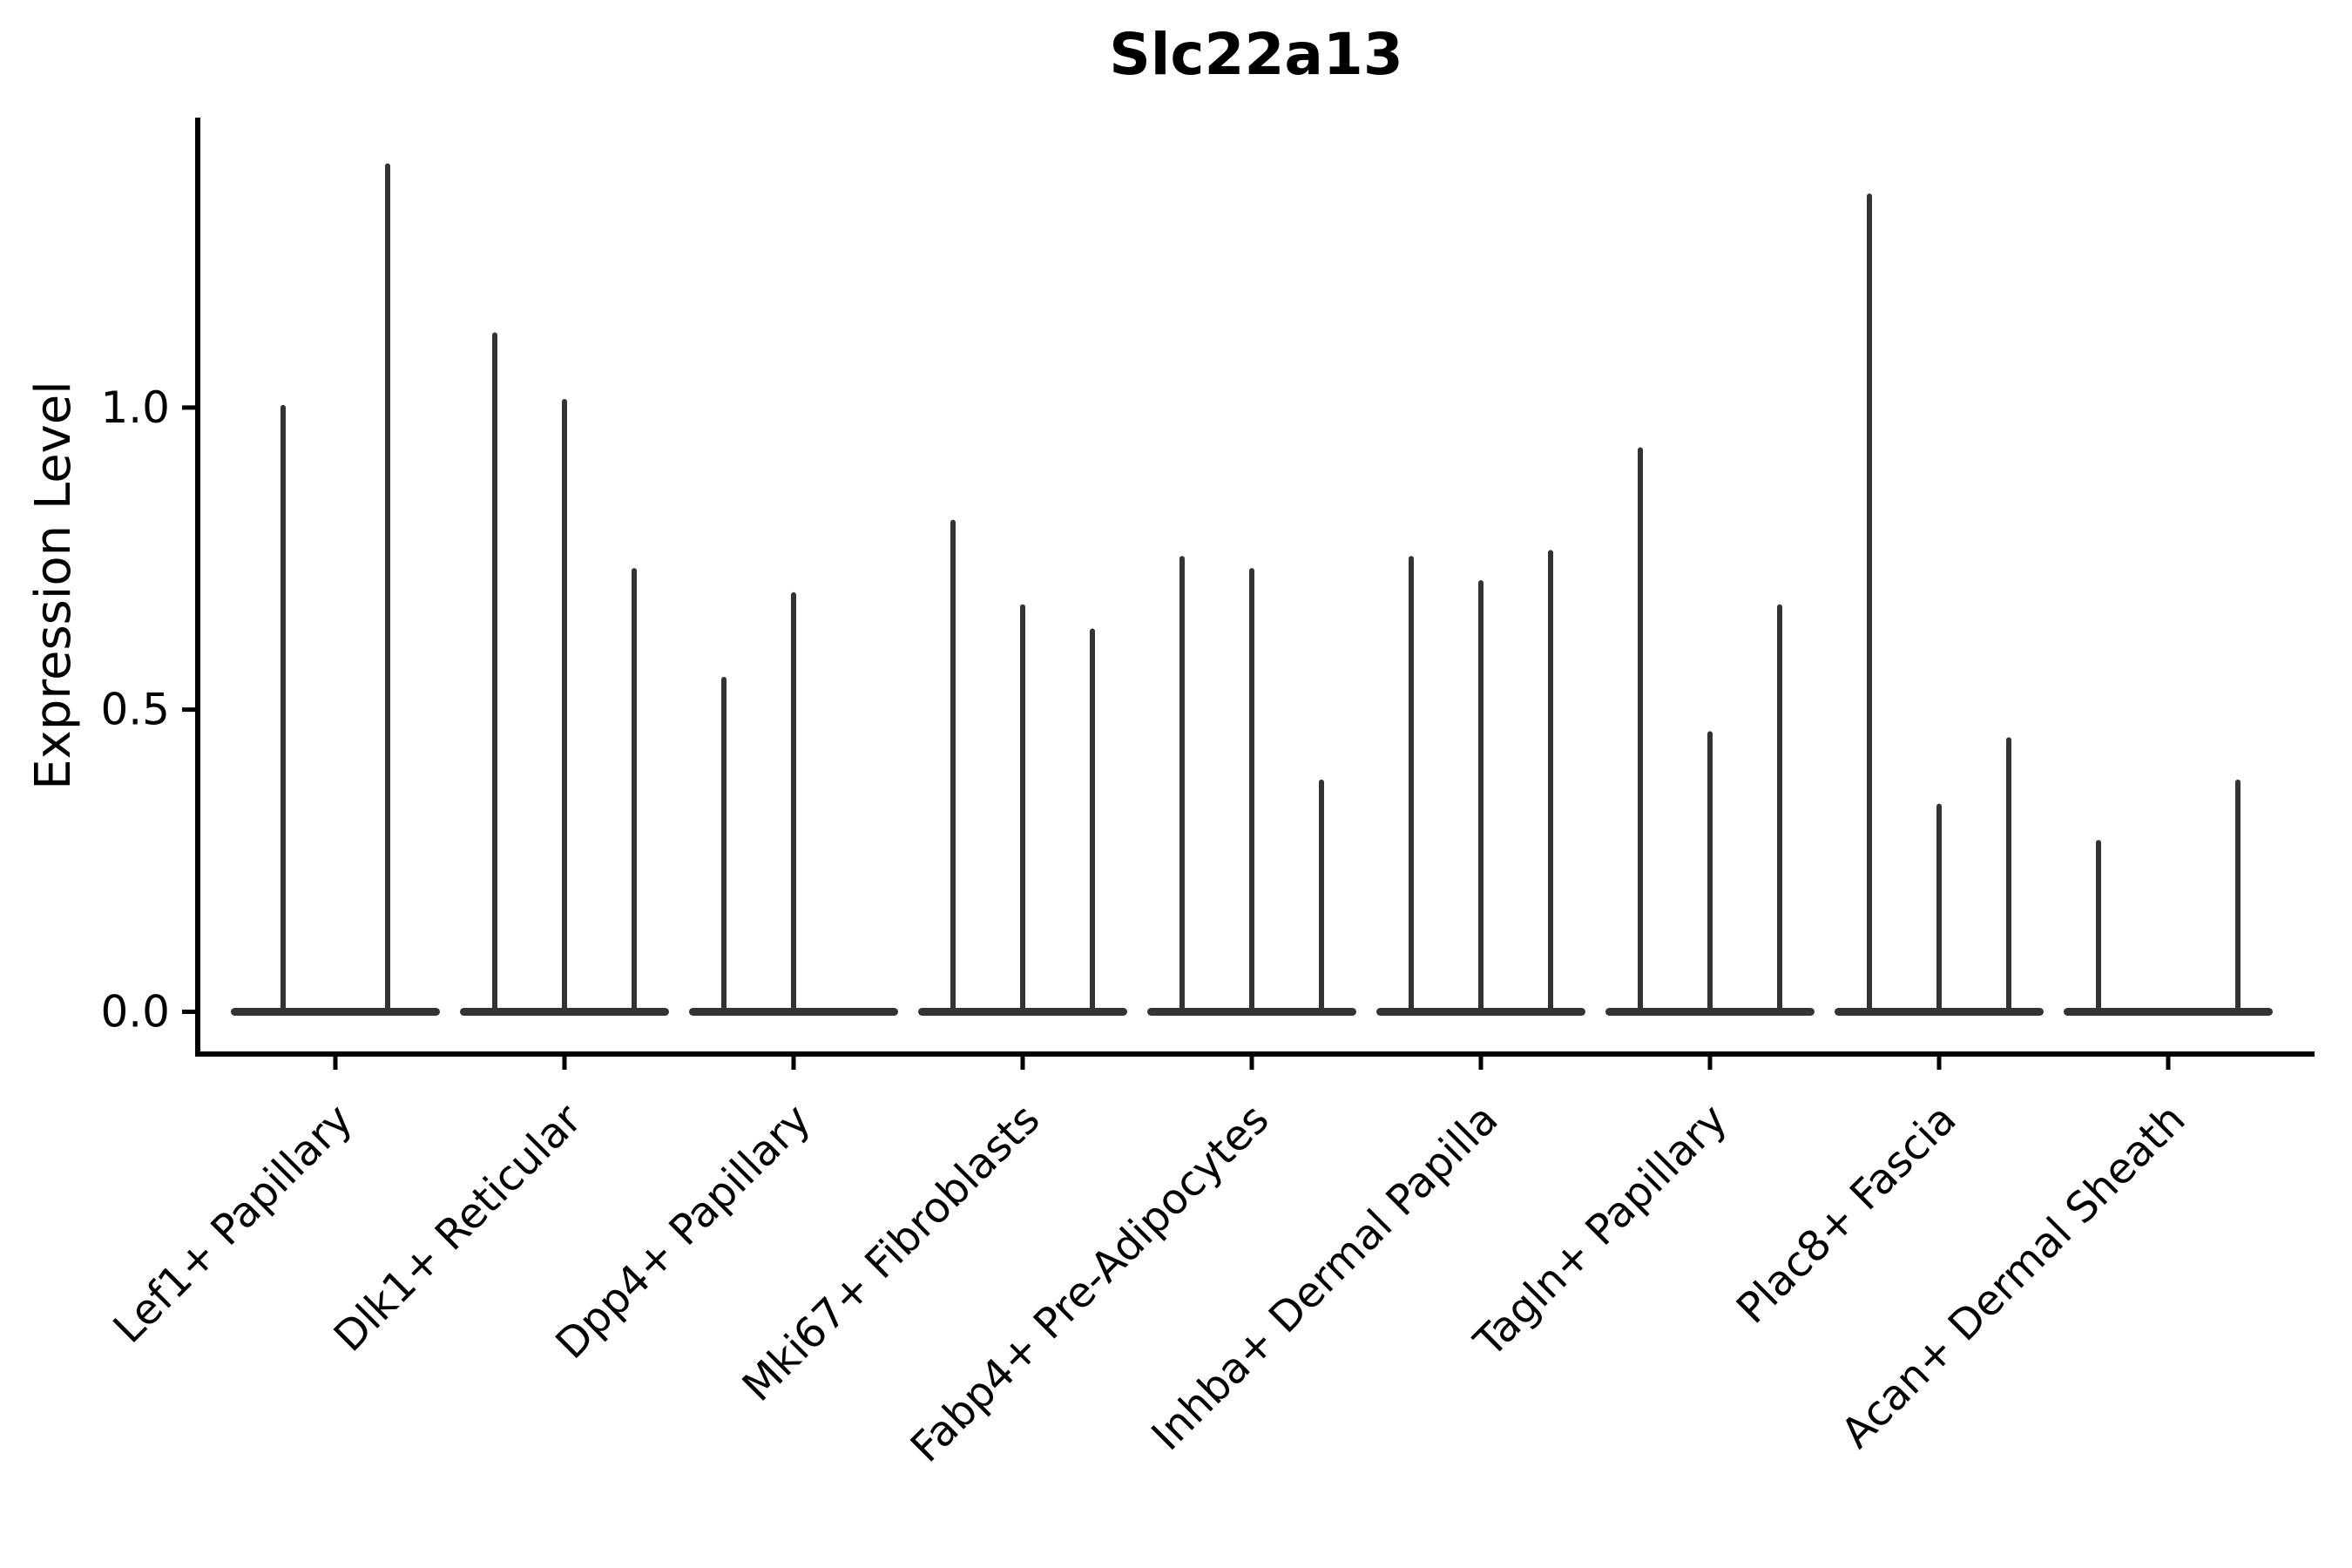  Describe the element at coordinates (1846, 1214) in the screenshot. I see `x-tick-label: Plac8+ Fascia` at that location.